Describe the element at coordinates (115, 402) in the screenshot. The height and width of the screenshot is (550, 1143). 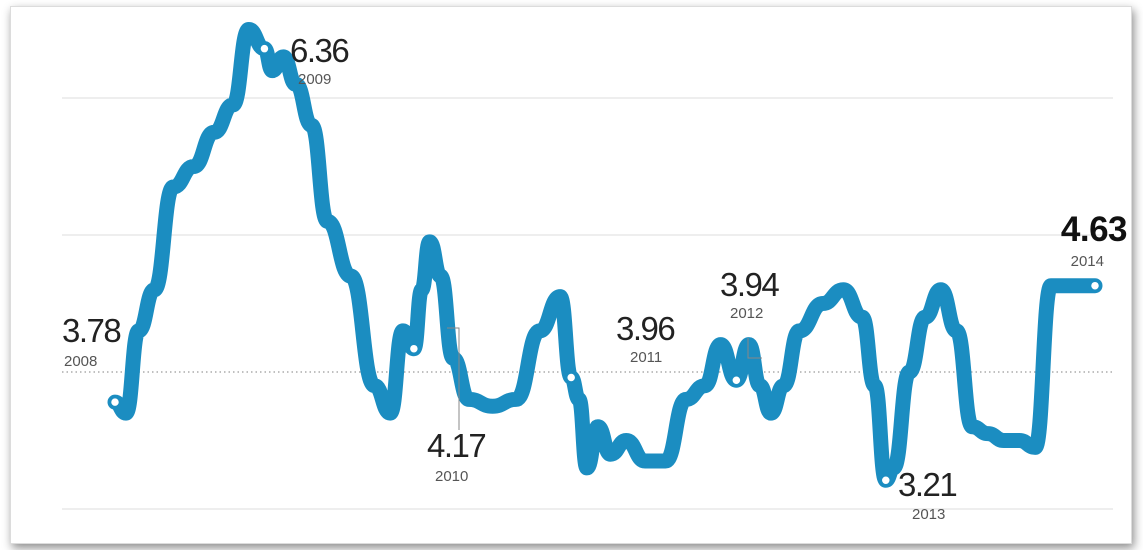
I see `point-marker-2008` at that location.